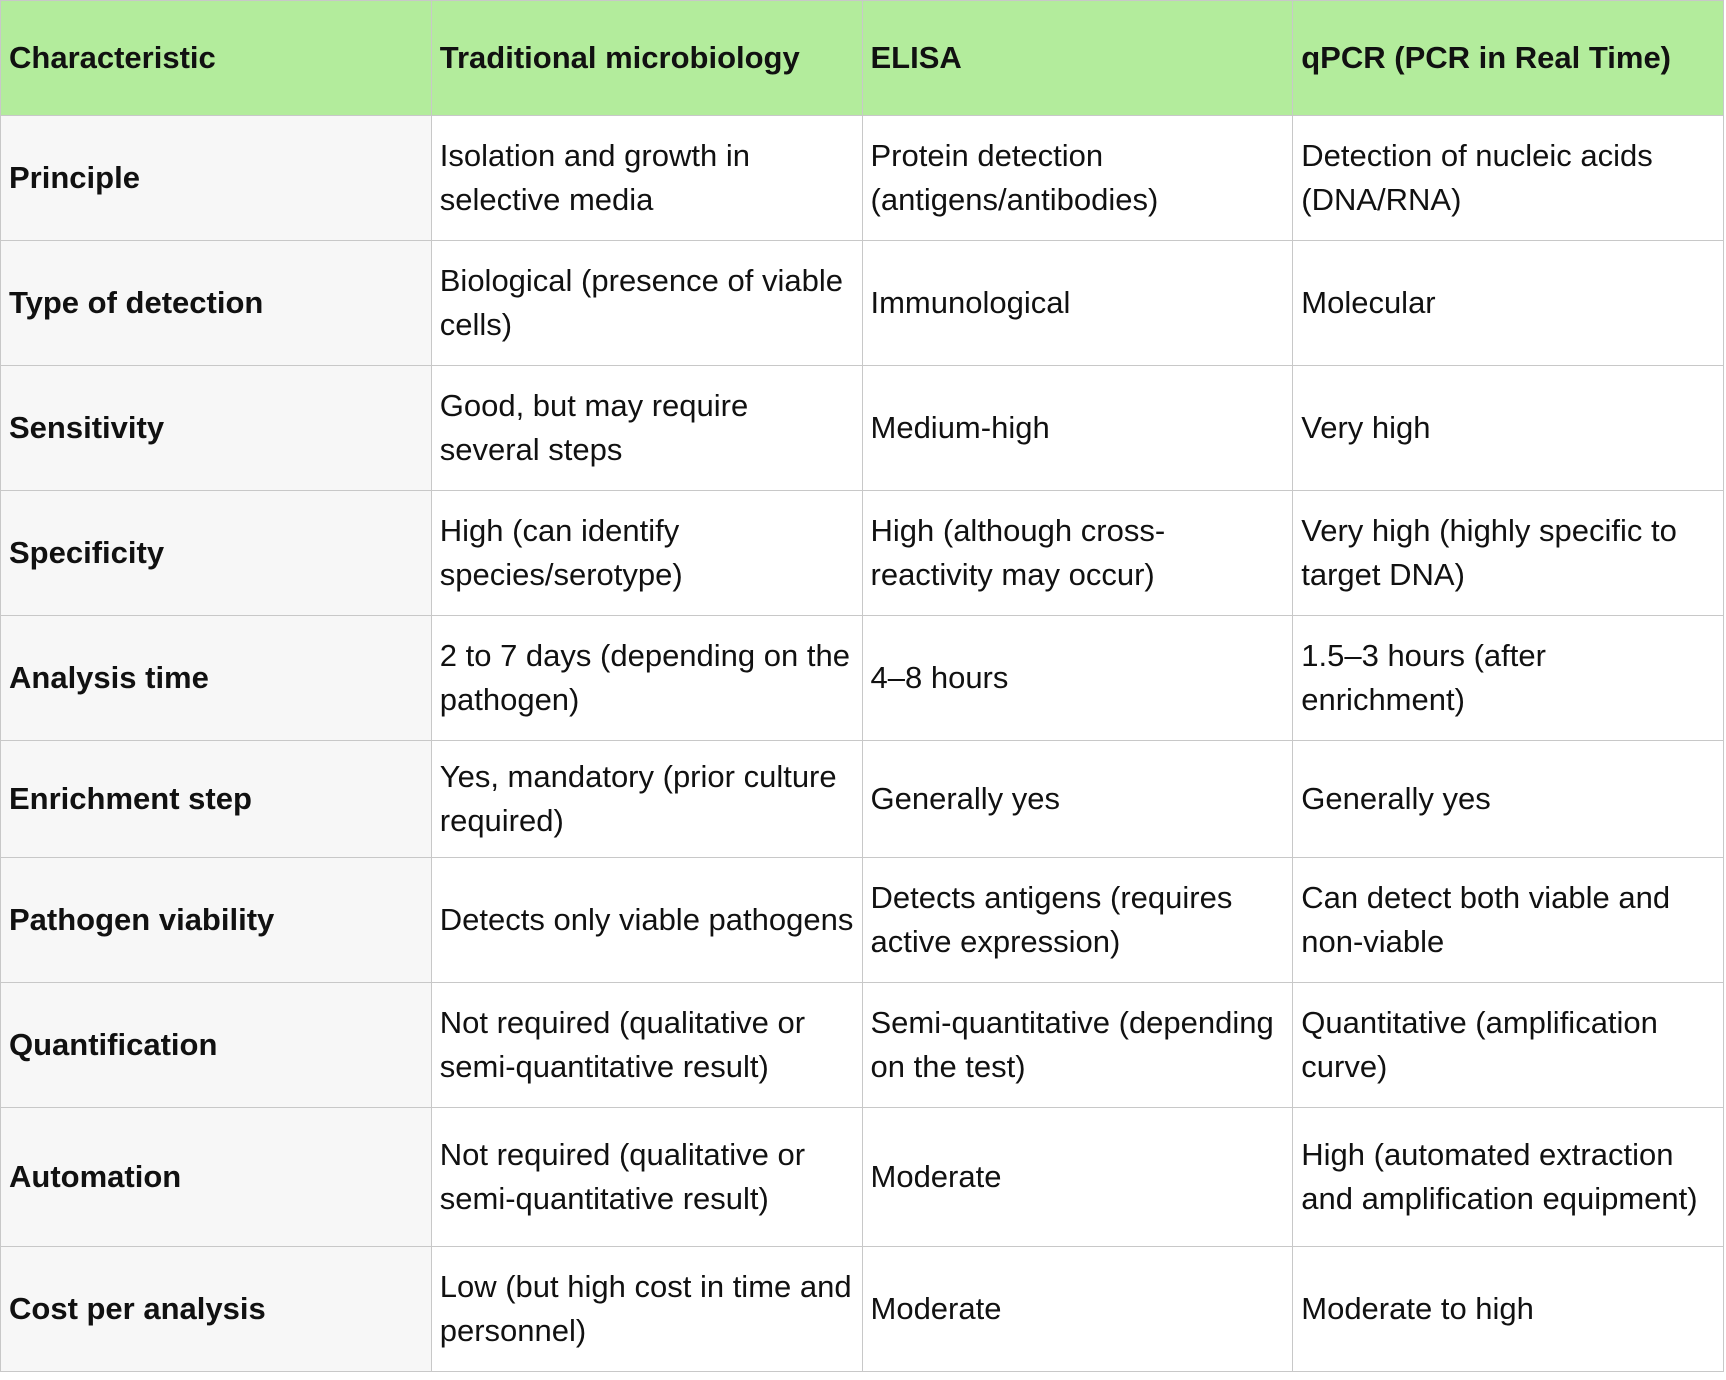 The height and width of the screenshot is (1380, 1726). I want to click on cell: Medium-high, so click(1077, 428).